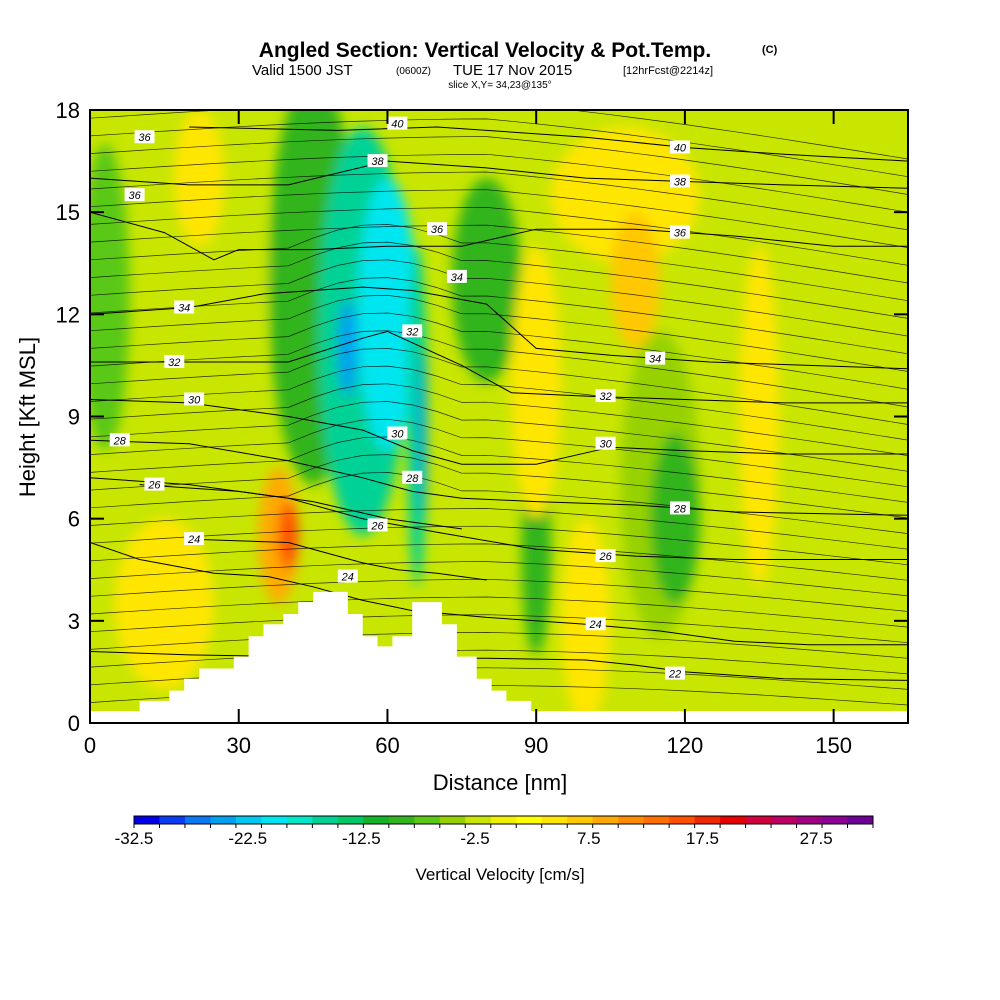  I want to click on contour-label: 38, so click(377, 161).